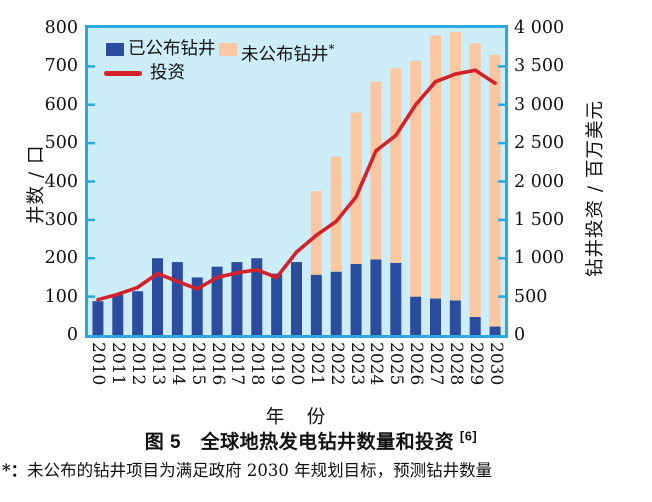  What do you see at coordinates (416, 364) in the screenshot?
I see `x-axis-tick-label: 2026` at bounding box center [416, 364].